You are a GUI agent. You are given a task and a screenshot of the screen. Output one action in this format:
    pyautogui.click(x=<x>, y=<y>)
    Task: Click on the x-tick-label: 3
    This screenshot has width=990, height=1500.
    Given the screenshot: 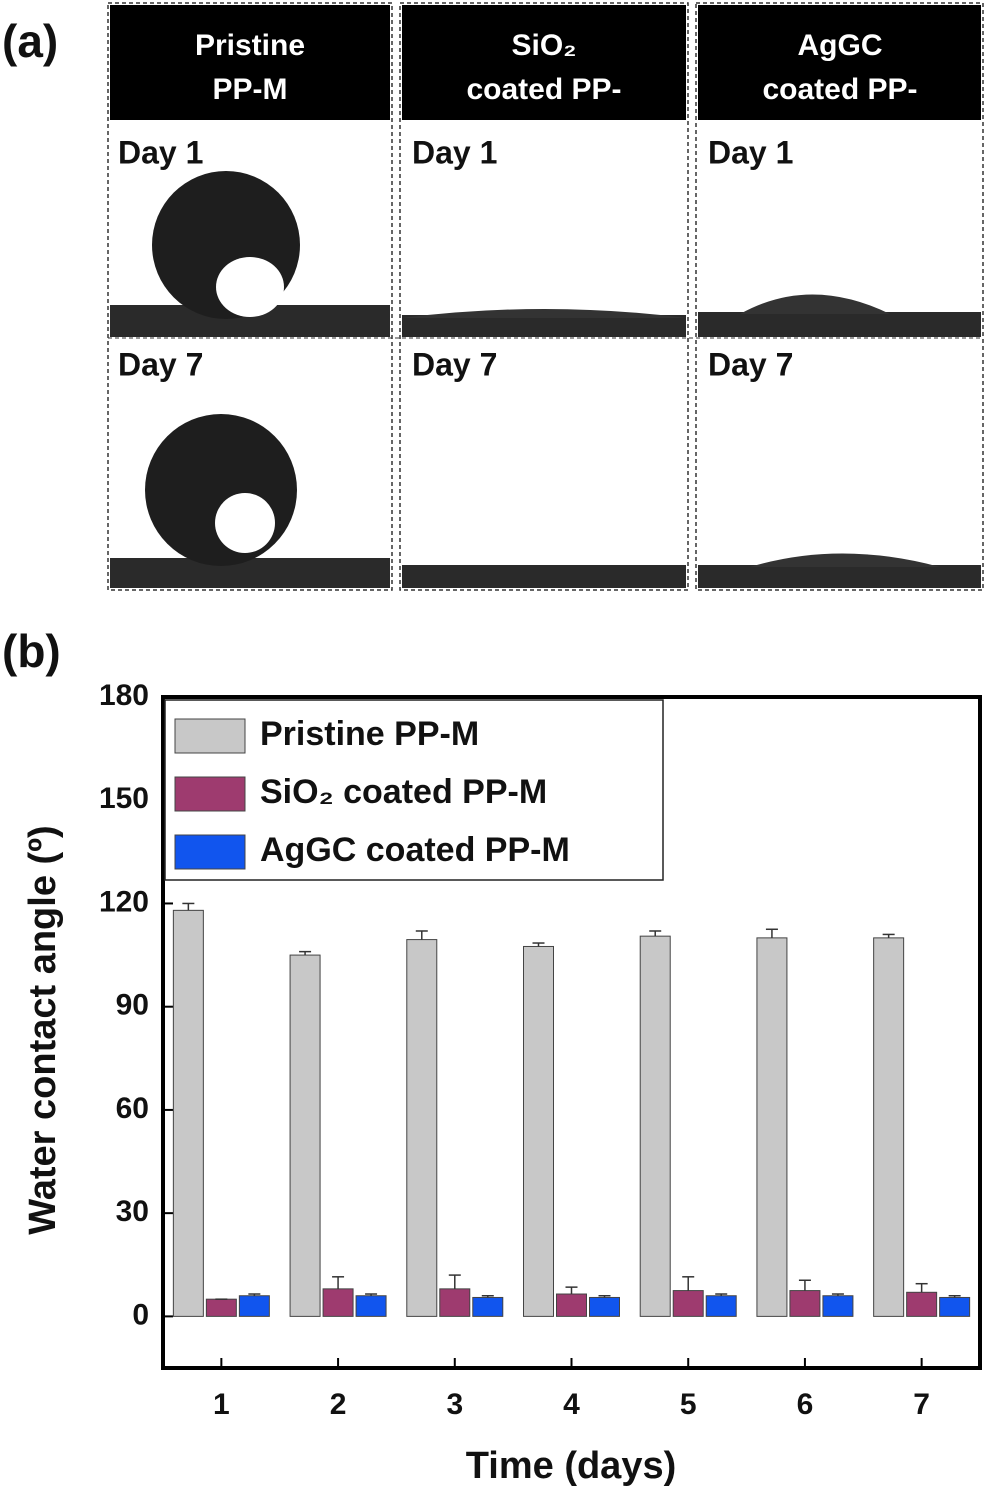 What is the action you would take?
    pyautogui.click(x=454, y=1404)
    